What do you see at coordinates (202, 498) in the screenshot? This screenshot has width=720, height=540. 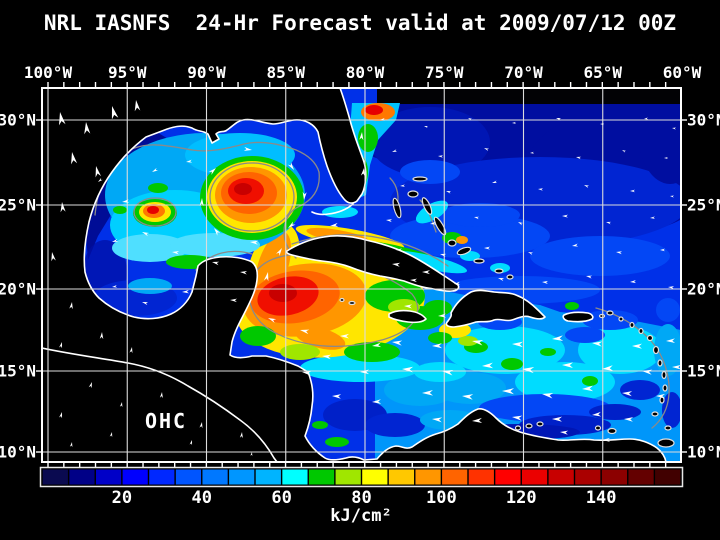 I see `colorbar-value-label: 40` at bounding box center [202, 498].